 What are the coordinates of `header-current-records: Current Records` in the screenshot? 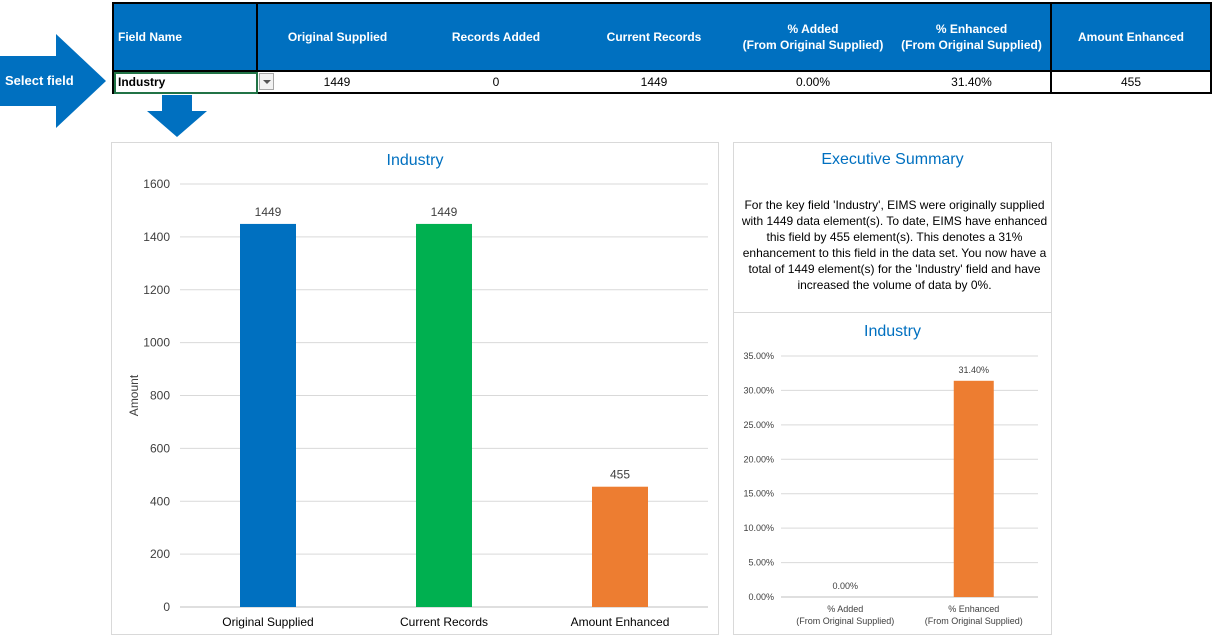 It's located at (654, 36).